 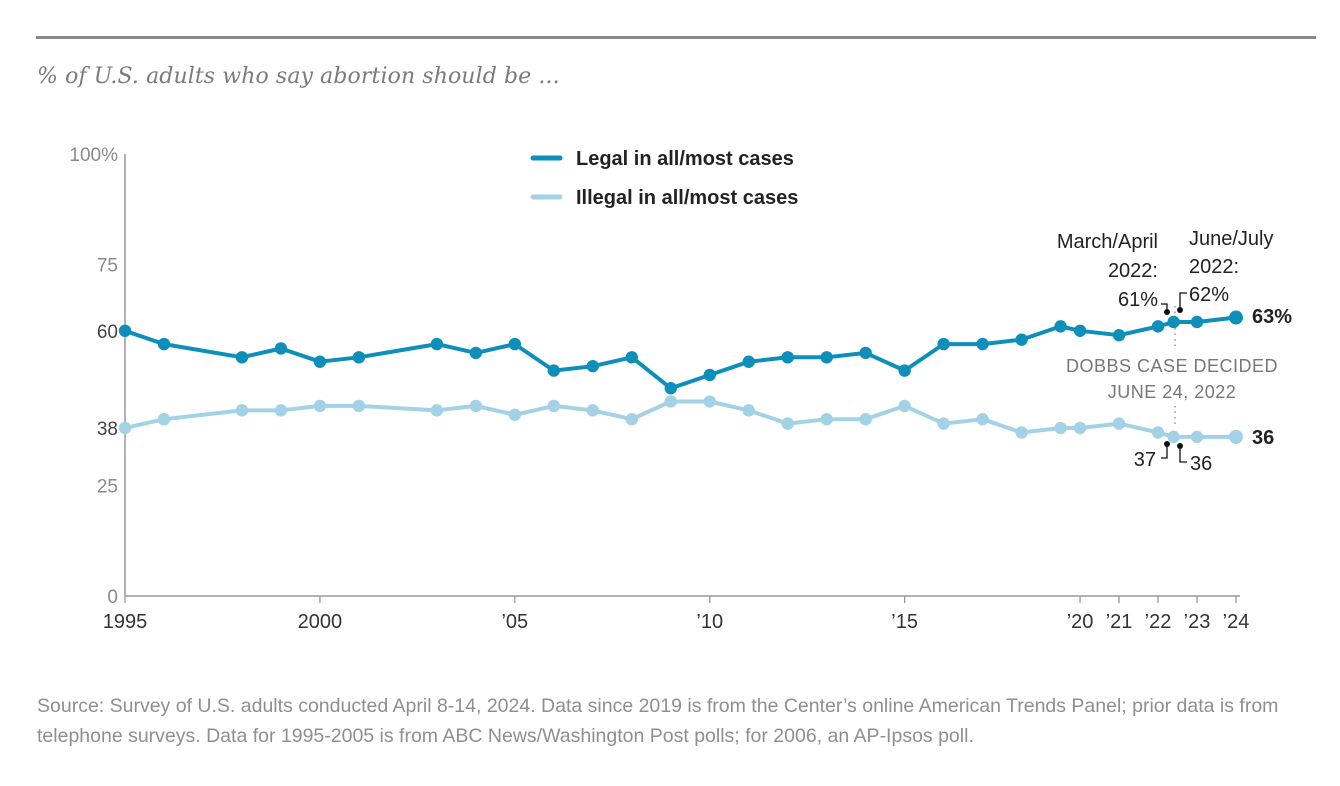 What do you see at coordinates (320, 622) in the screenshot?
I see `x-tick-label: 2000` at bounding box center [320, 622].